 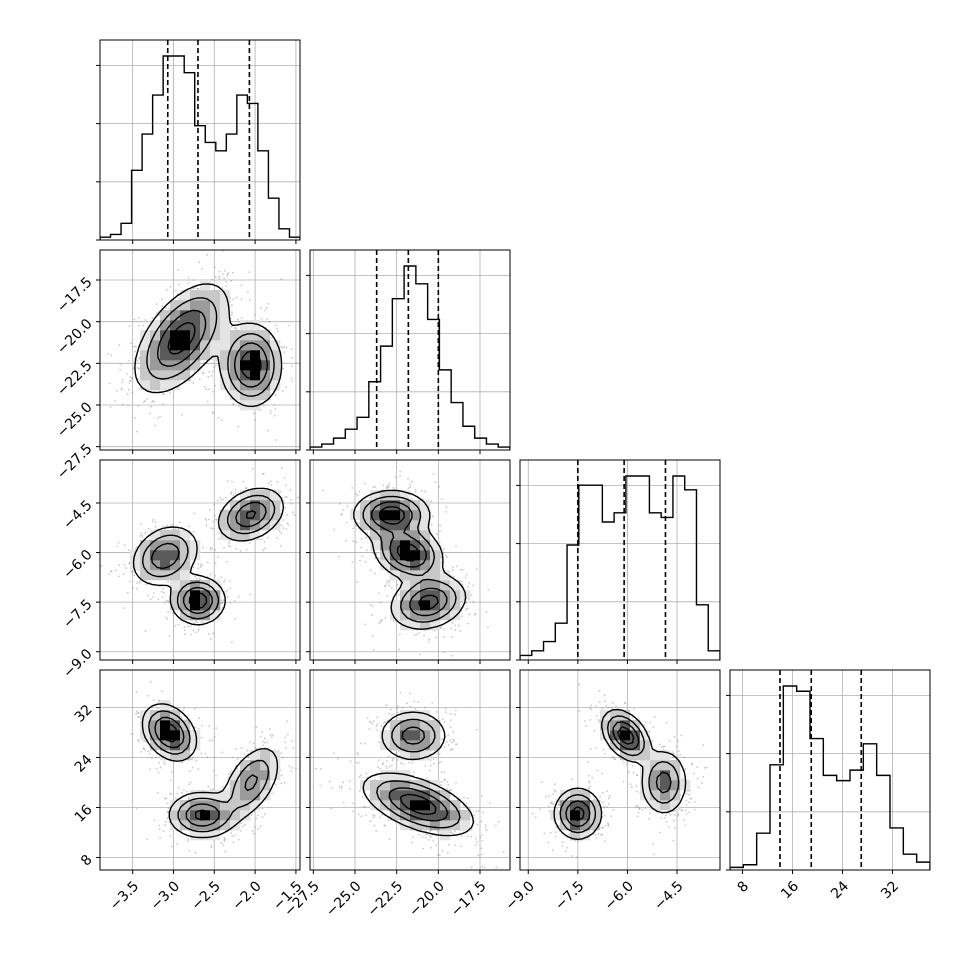 What do you see at coordinates (209, 558) in the screenshot?
I see `contour-line` at bounding box center [209, 558].